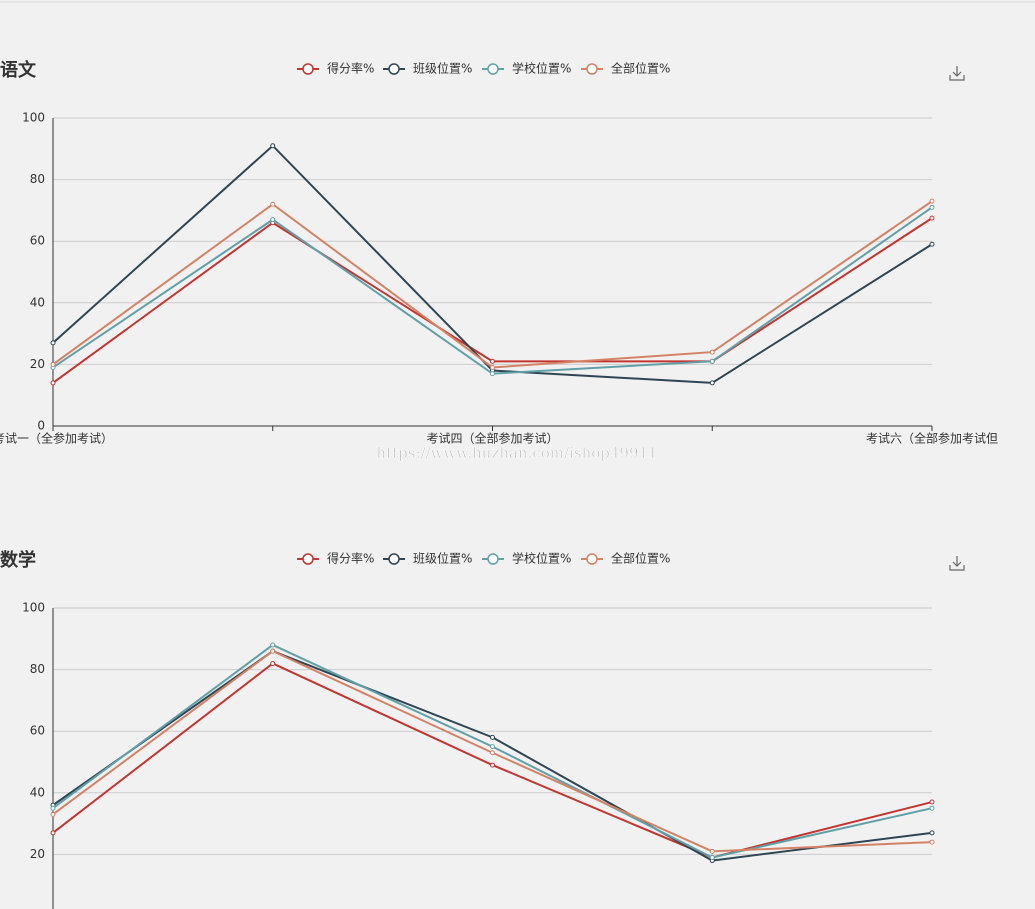  Describe the element at coordinates (492, 438) in the screenshot. I see `x-tick-label: 考试四（全部参加考试）` at that location.